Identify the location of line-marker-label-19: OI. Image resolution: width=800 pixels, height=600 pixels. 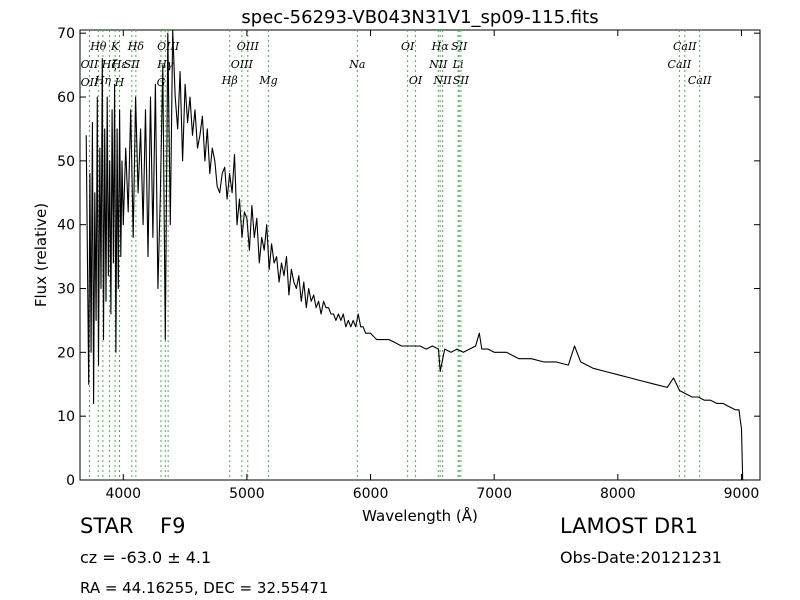
(416, 80).